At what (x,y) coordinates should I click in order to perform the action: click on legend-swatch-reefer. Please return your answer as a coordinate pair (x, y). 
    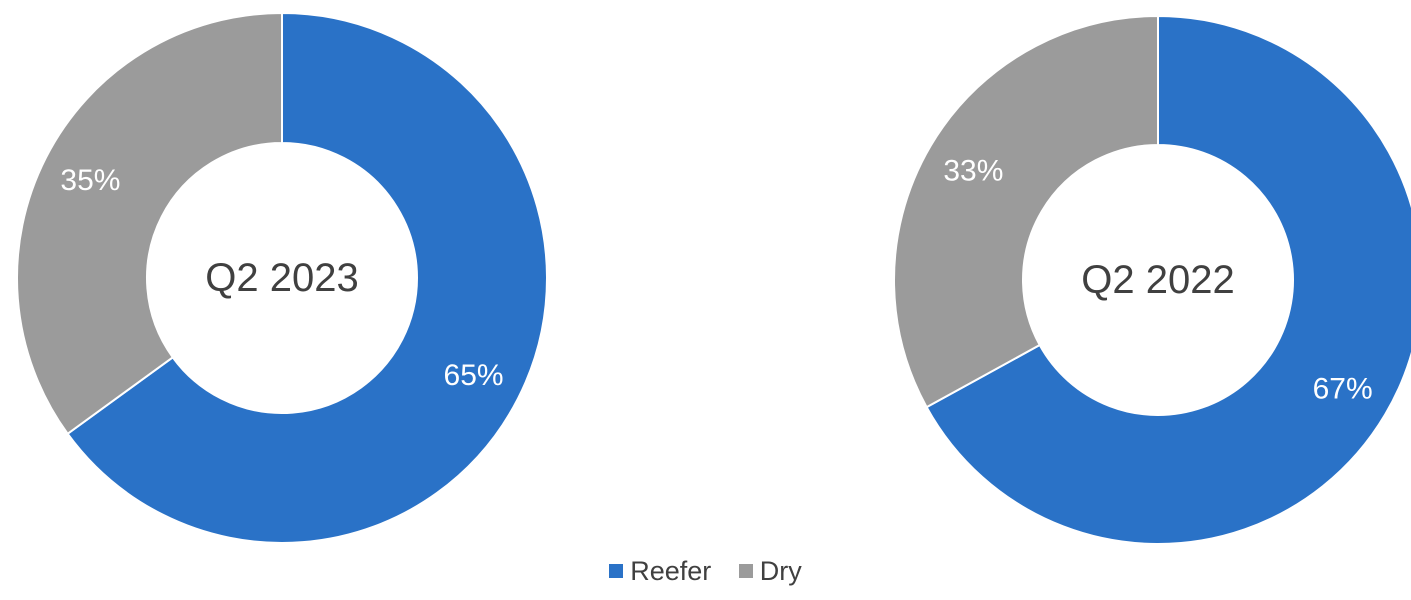
    Looking at the image, I should click on (616, 571).